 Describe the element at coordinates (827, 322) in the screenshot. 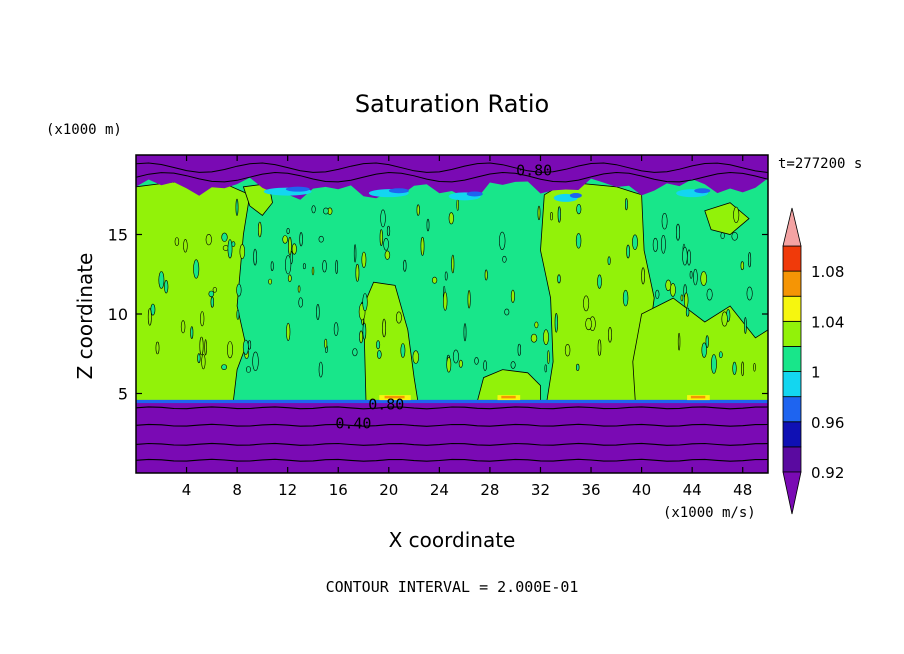

I see `colorbar-tick-label: 1.04` at that location.